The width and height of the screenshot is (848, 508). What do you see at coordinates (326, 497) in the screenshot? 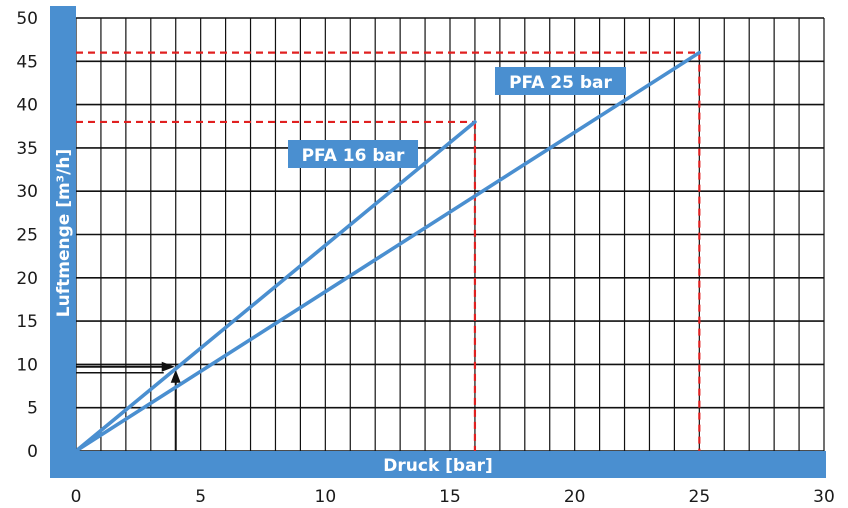
I see `x-tick-label: 10` at bounding box center [326, 497].